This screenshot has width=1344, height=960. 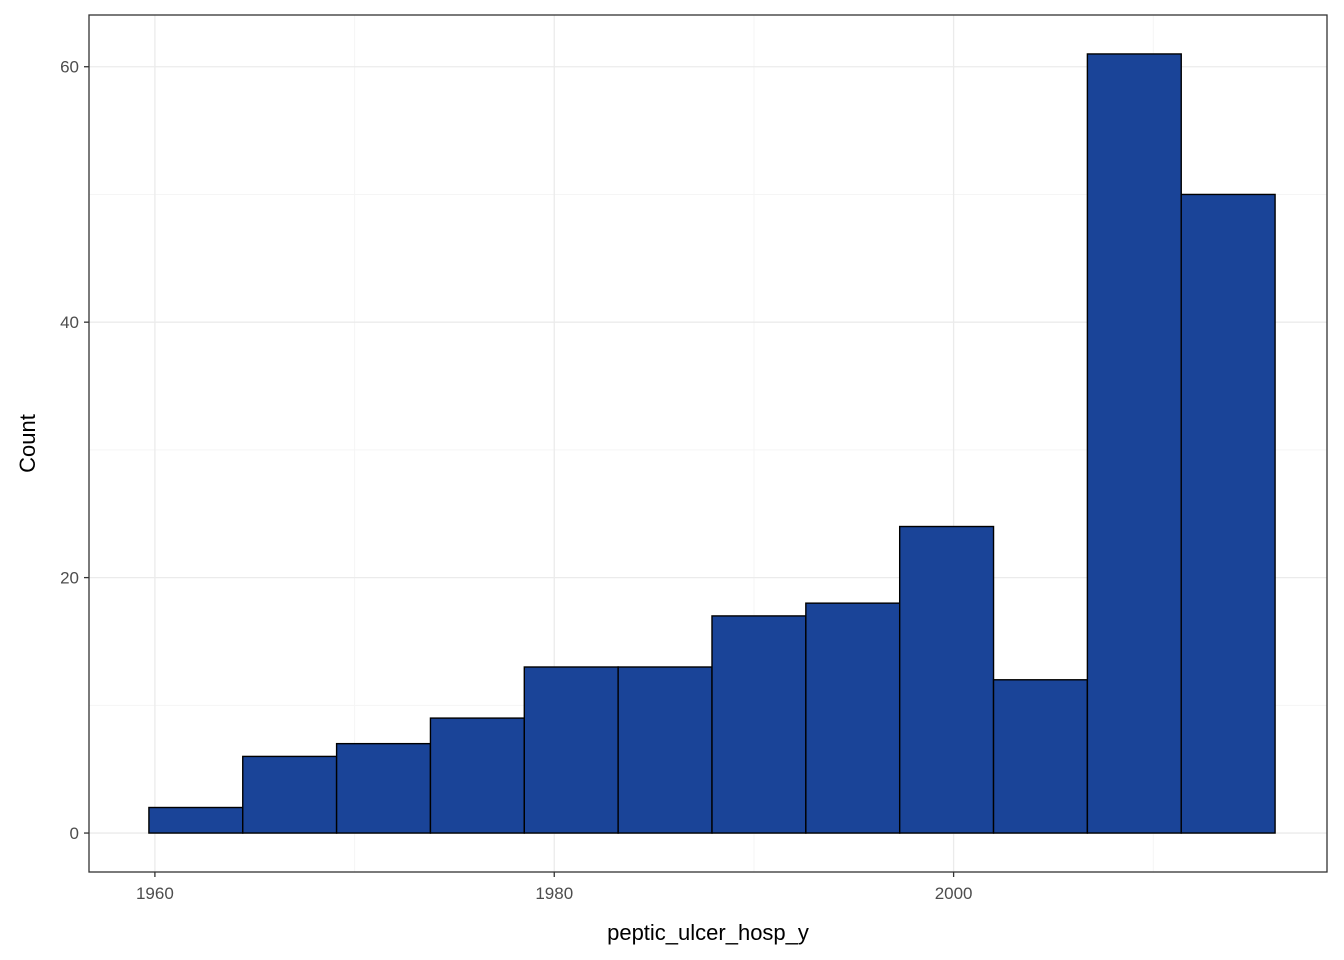 What do you see at coordinates (74, 833) in the screenshot?
I see `y-tick-label: 0` at bounding box center [74, 833].